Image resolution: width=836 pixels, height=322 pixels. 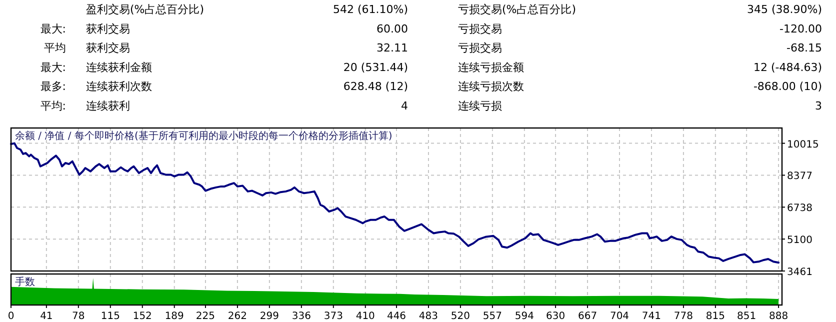 What do you see at coordinates (365, 316) in the screenshot?
I see `x-tick-label: 410` at bounding box center [365, 316].